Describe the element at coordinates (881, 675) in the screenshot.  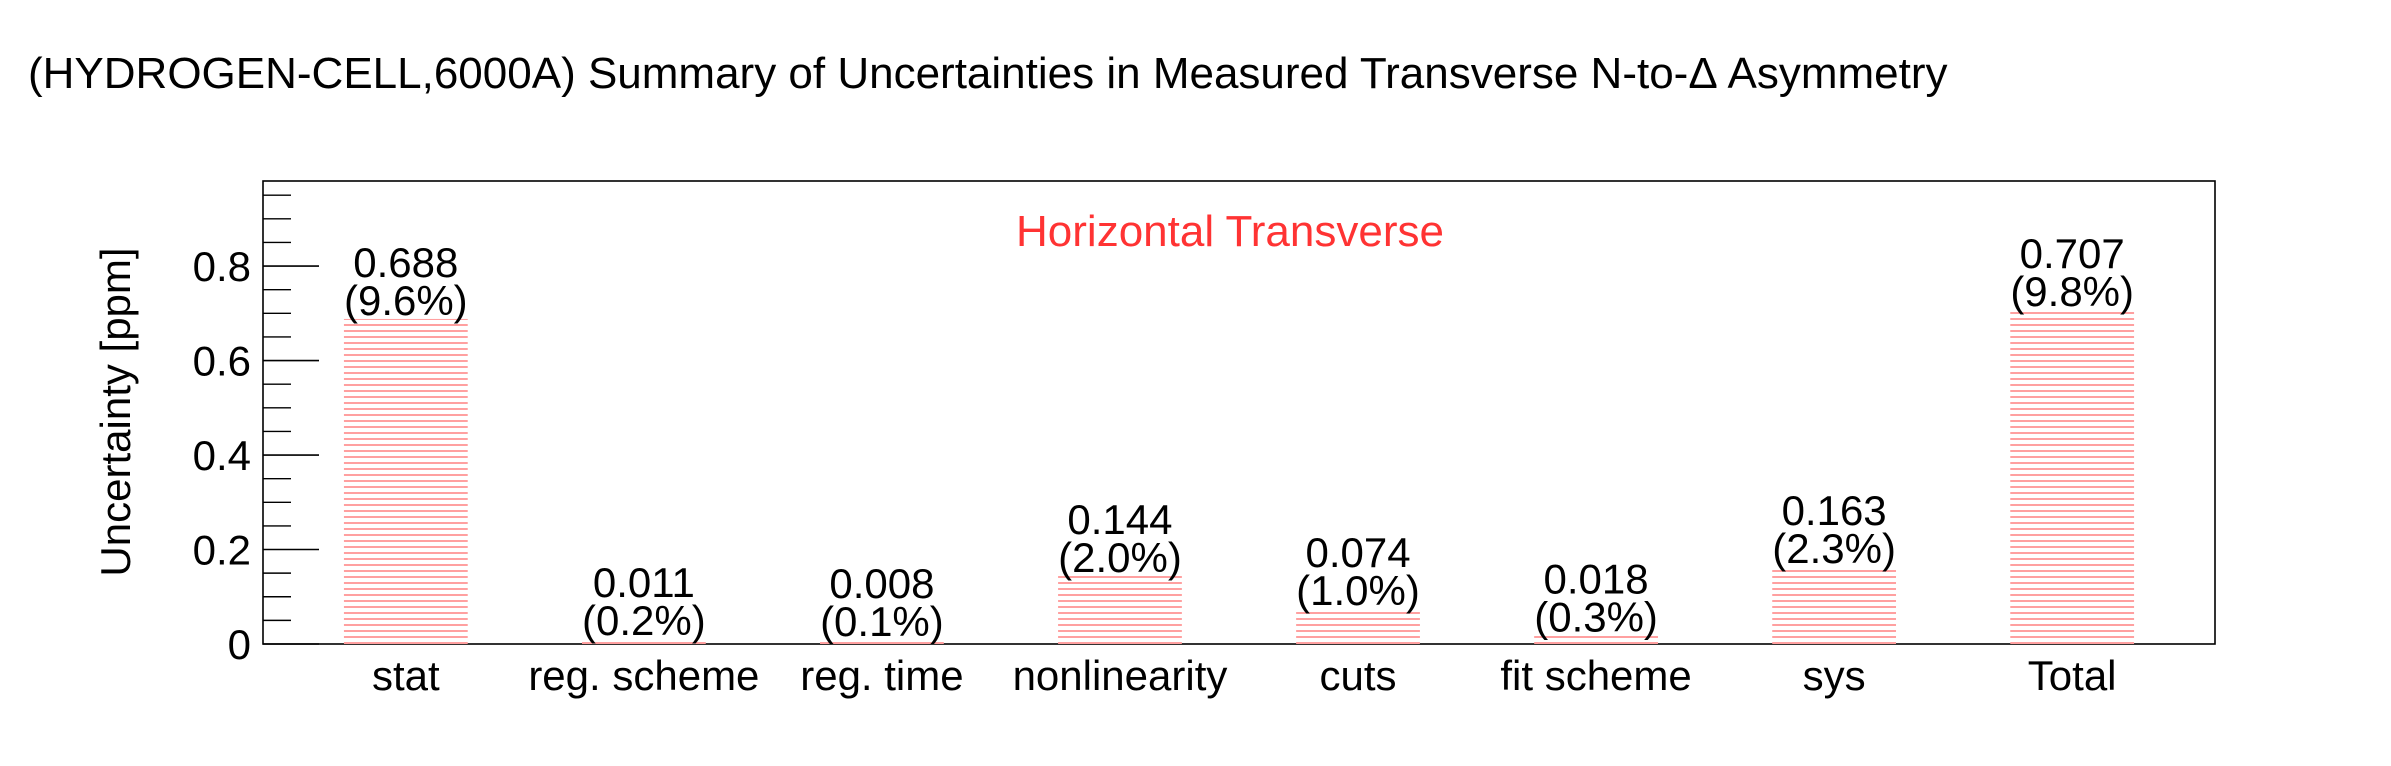
I see `x-category-label: reg. time` at that location.